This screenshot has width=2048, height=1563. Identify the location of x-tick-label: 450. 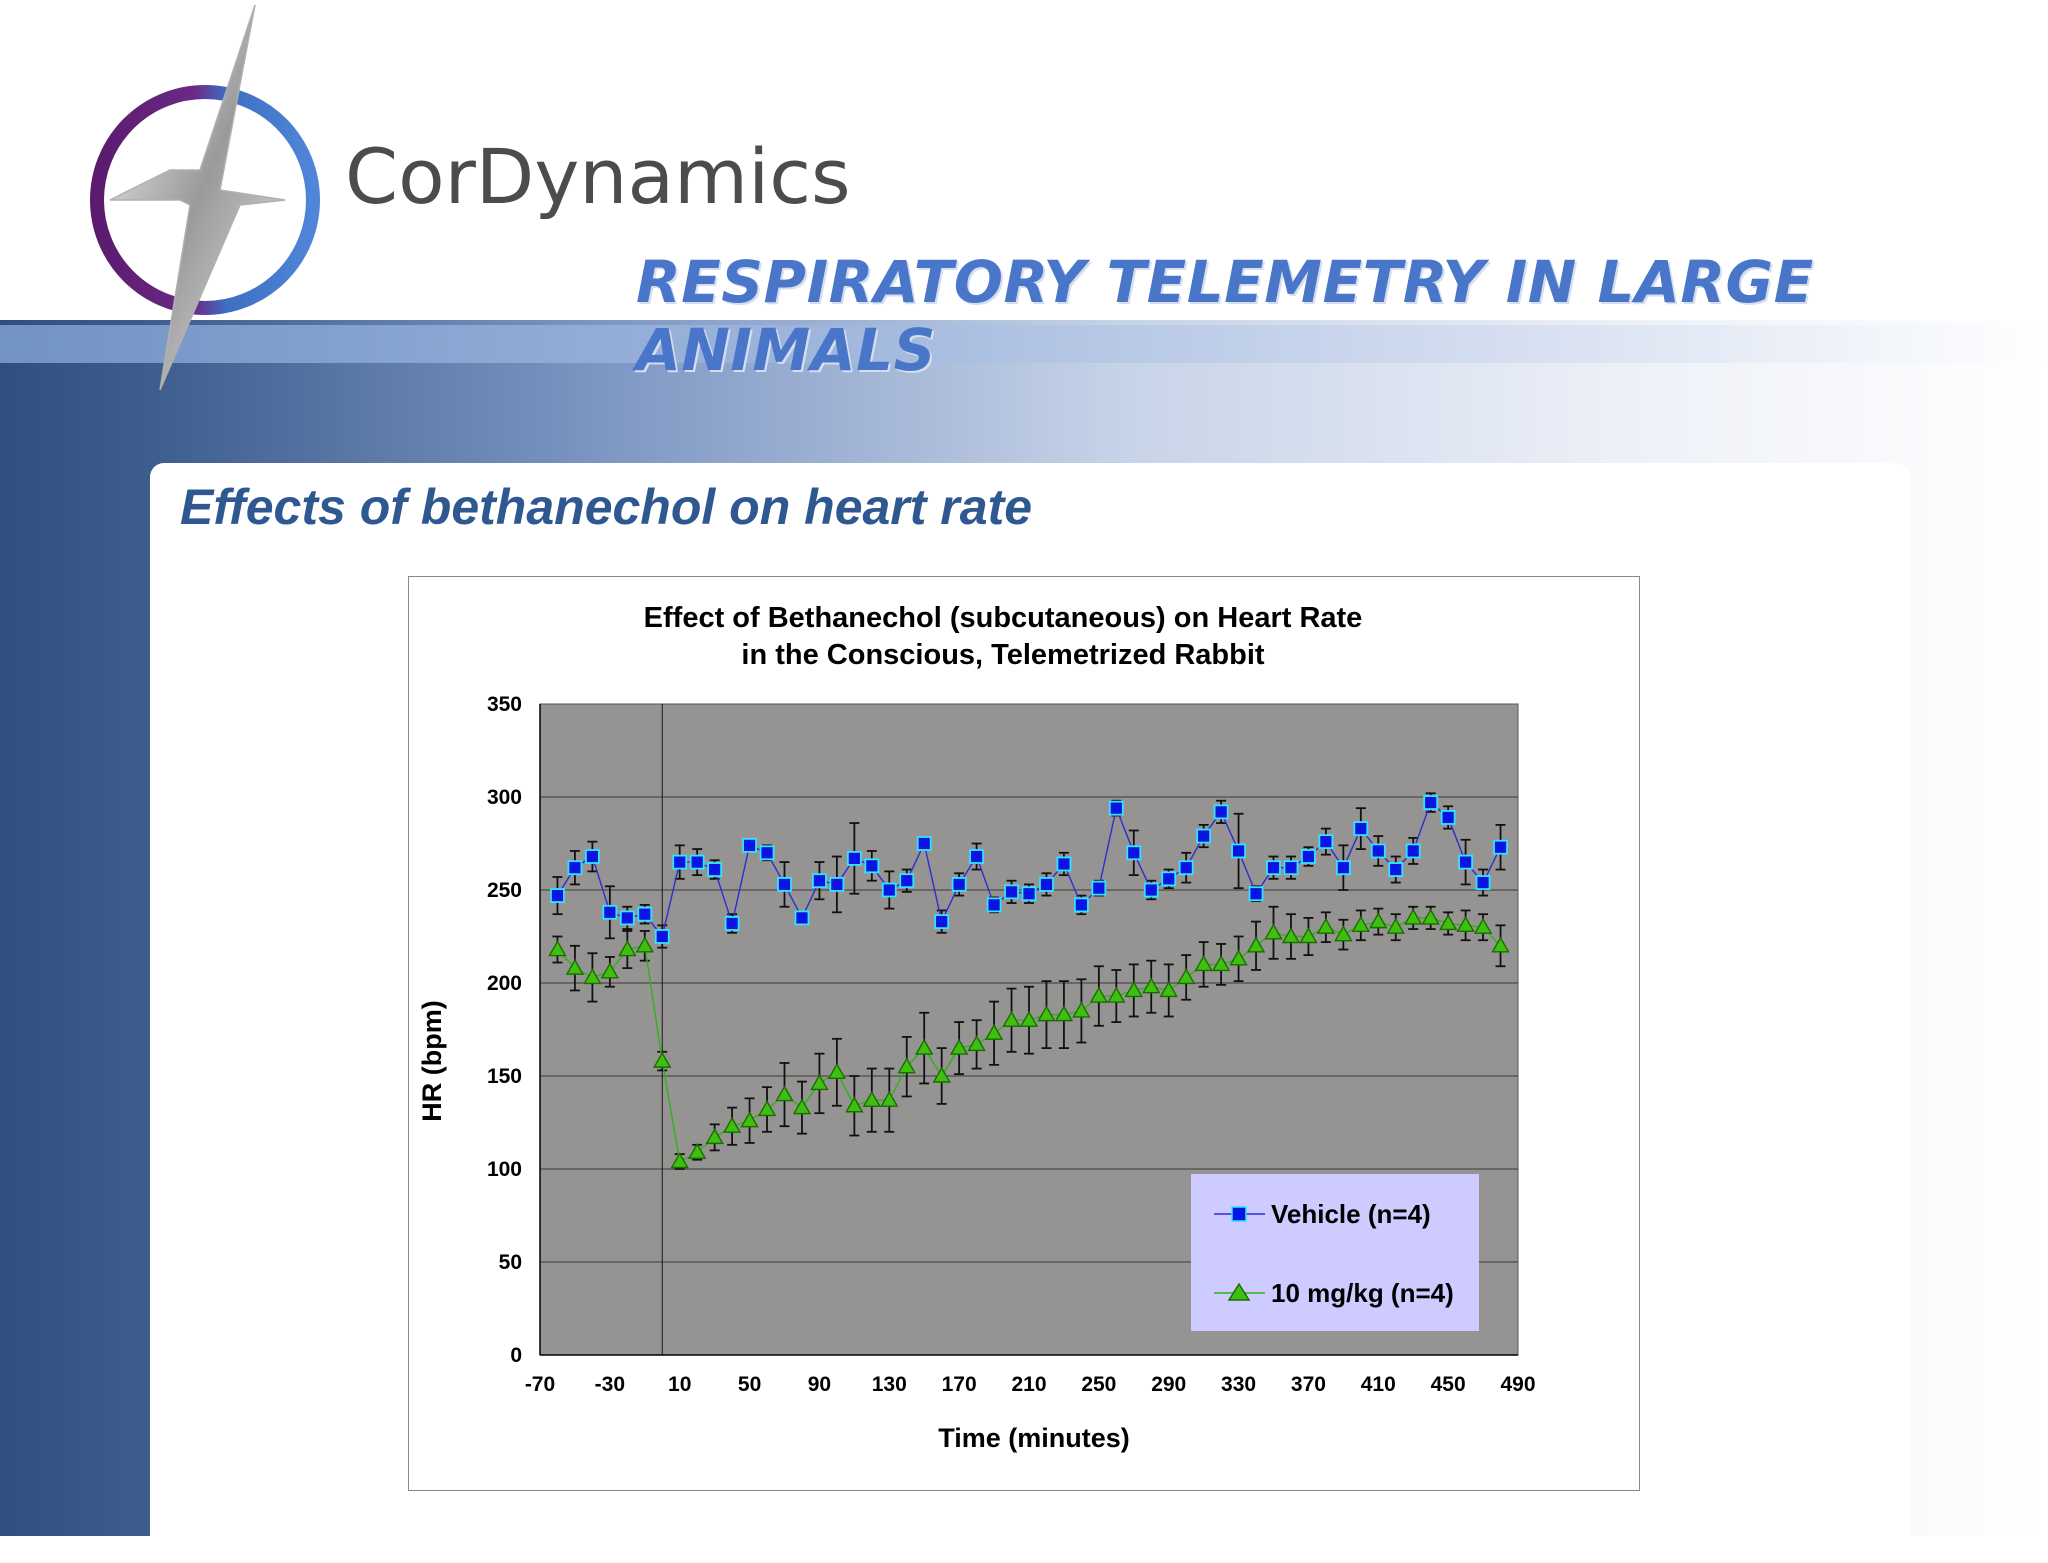
(1448, 1384).